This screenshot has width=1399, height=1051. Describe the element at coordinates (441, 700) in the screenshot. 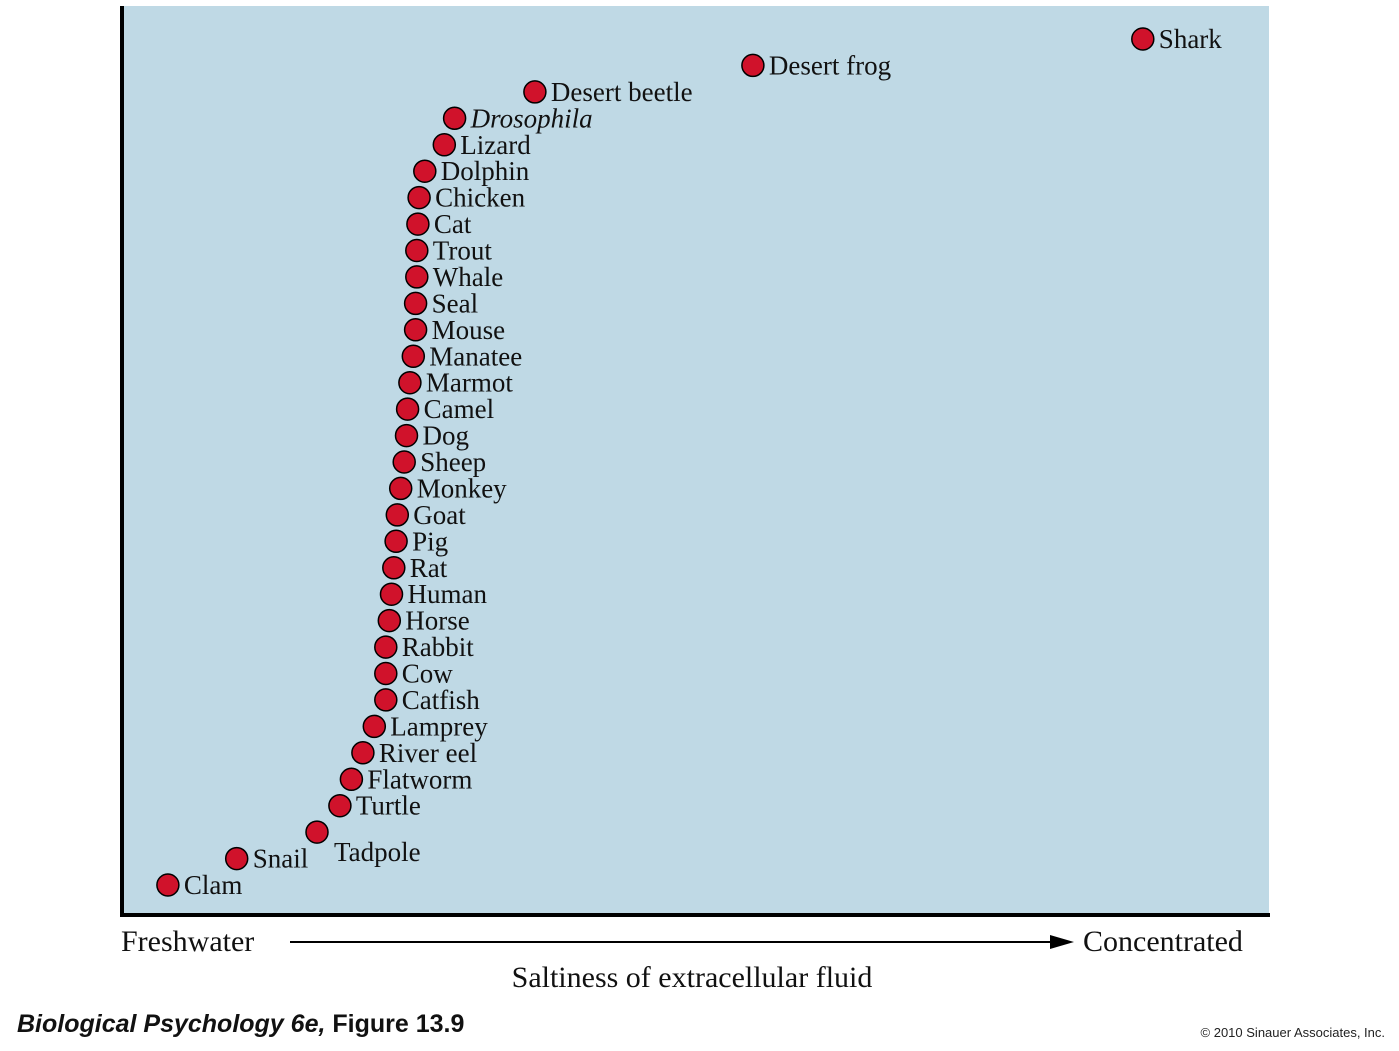

I see `point-label: Catfish` at that location.